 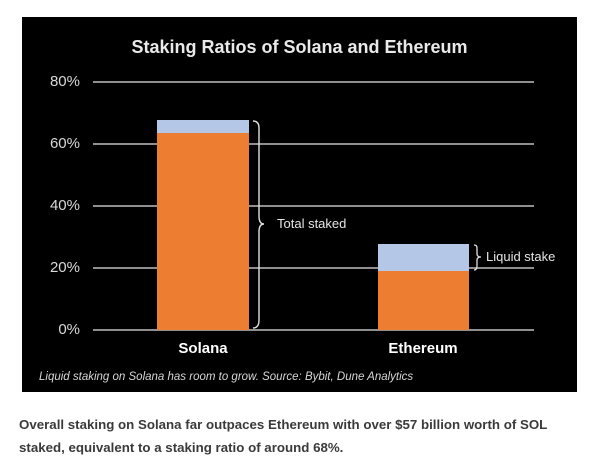 What do you see at coordinates (423, 257) in the screenshot?
I see `ethereum-liquid-bar` at bounding box center [423, 257].